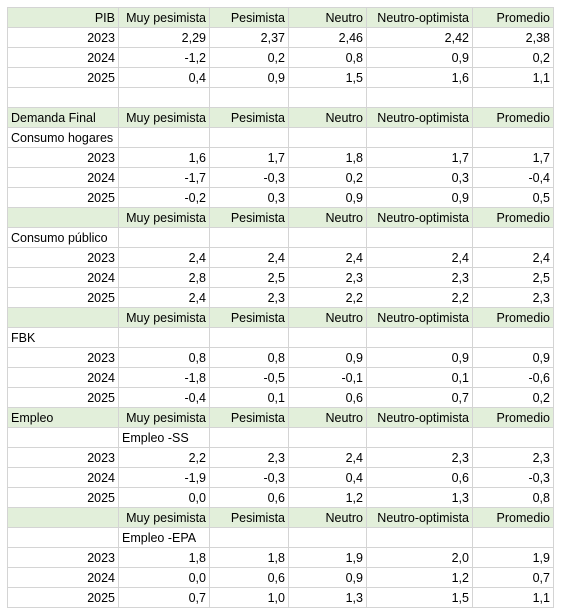  Describe the element at coordinates (249, 477) in the screenshot. I see `value-cell: -0,3` at that location.